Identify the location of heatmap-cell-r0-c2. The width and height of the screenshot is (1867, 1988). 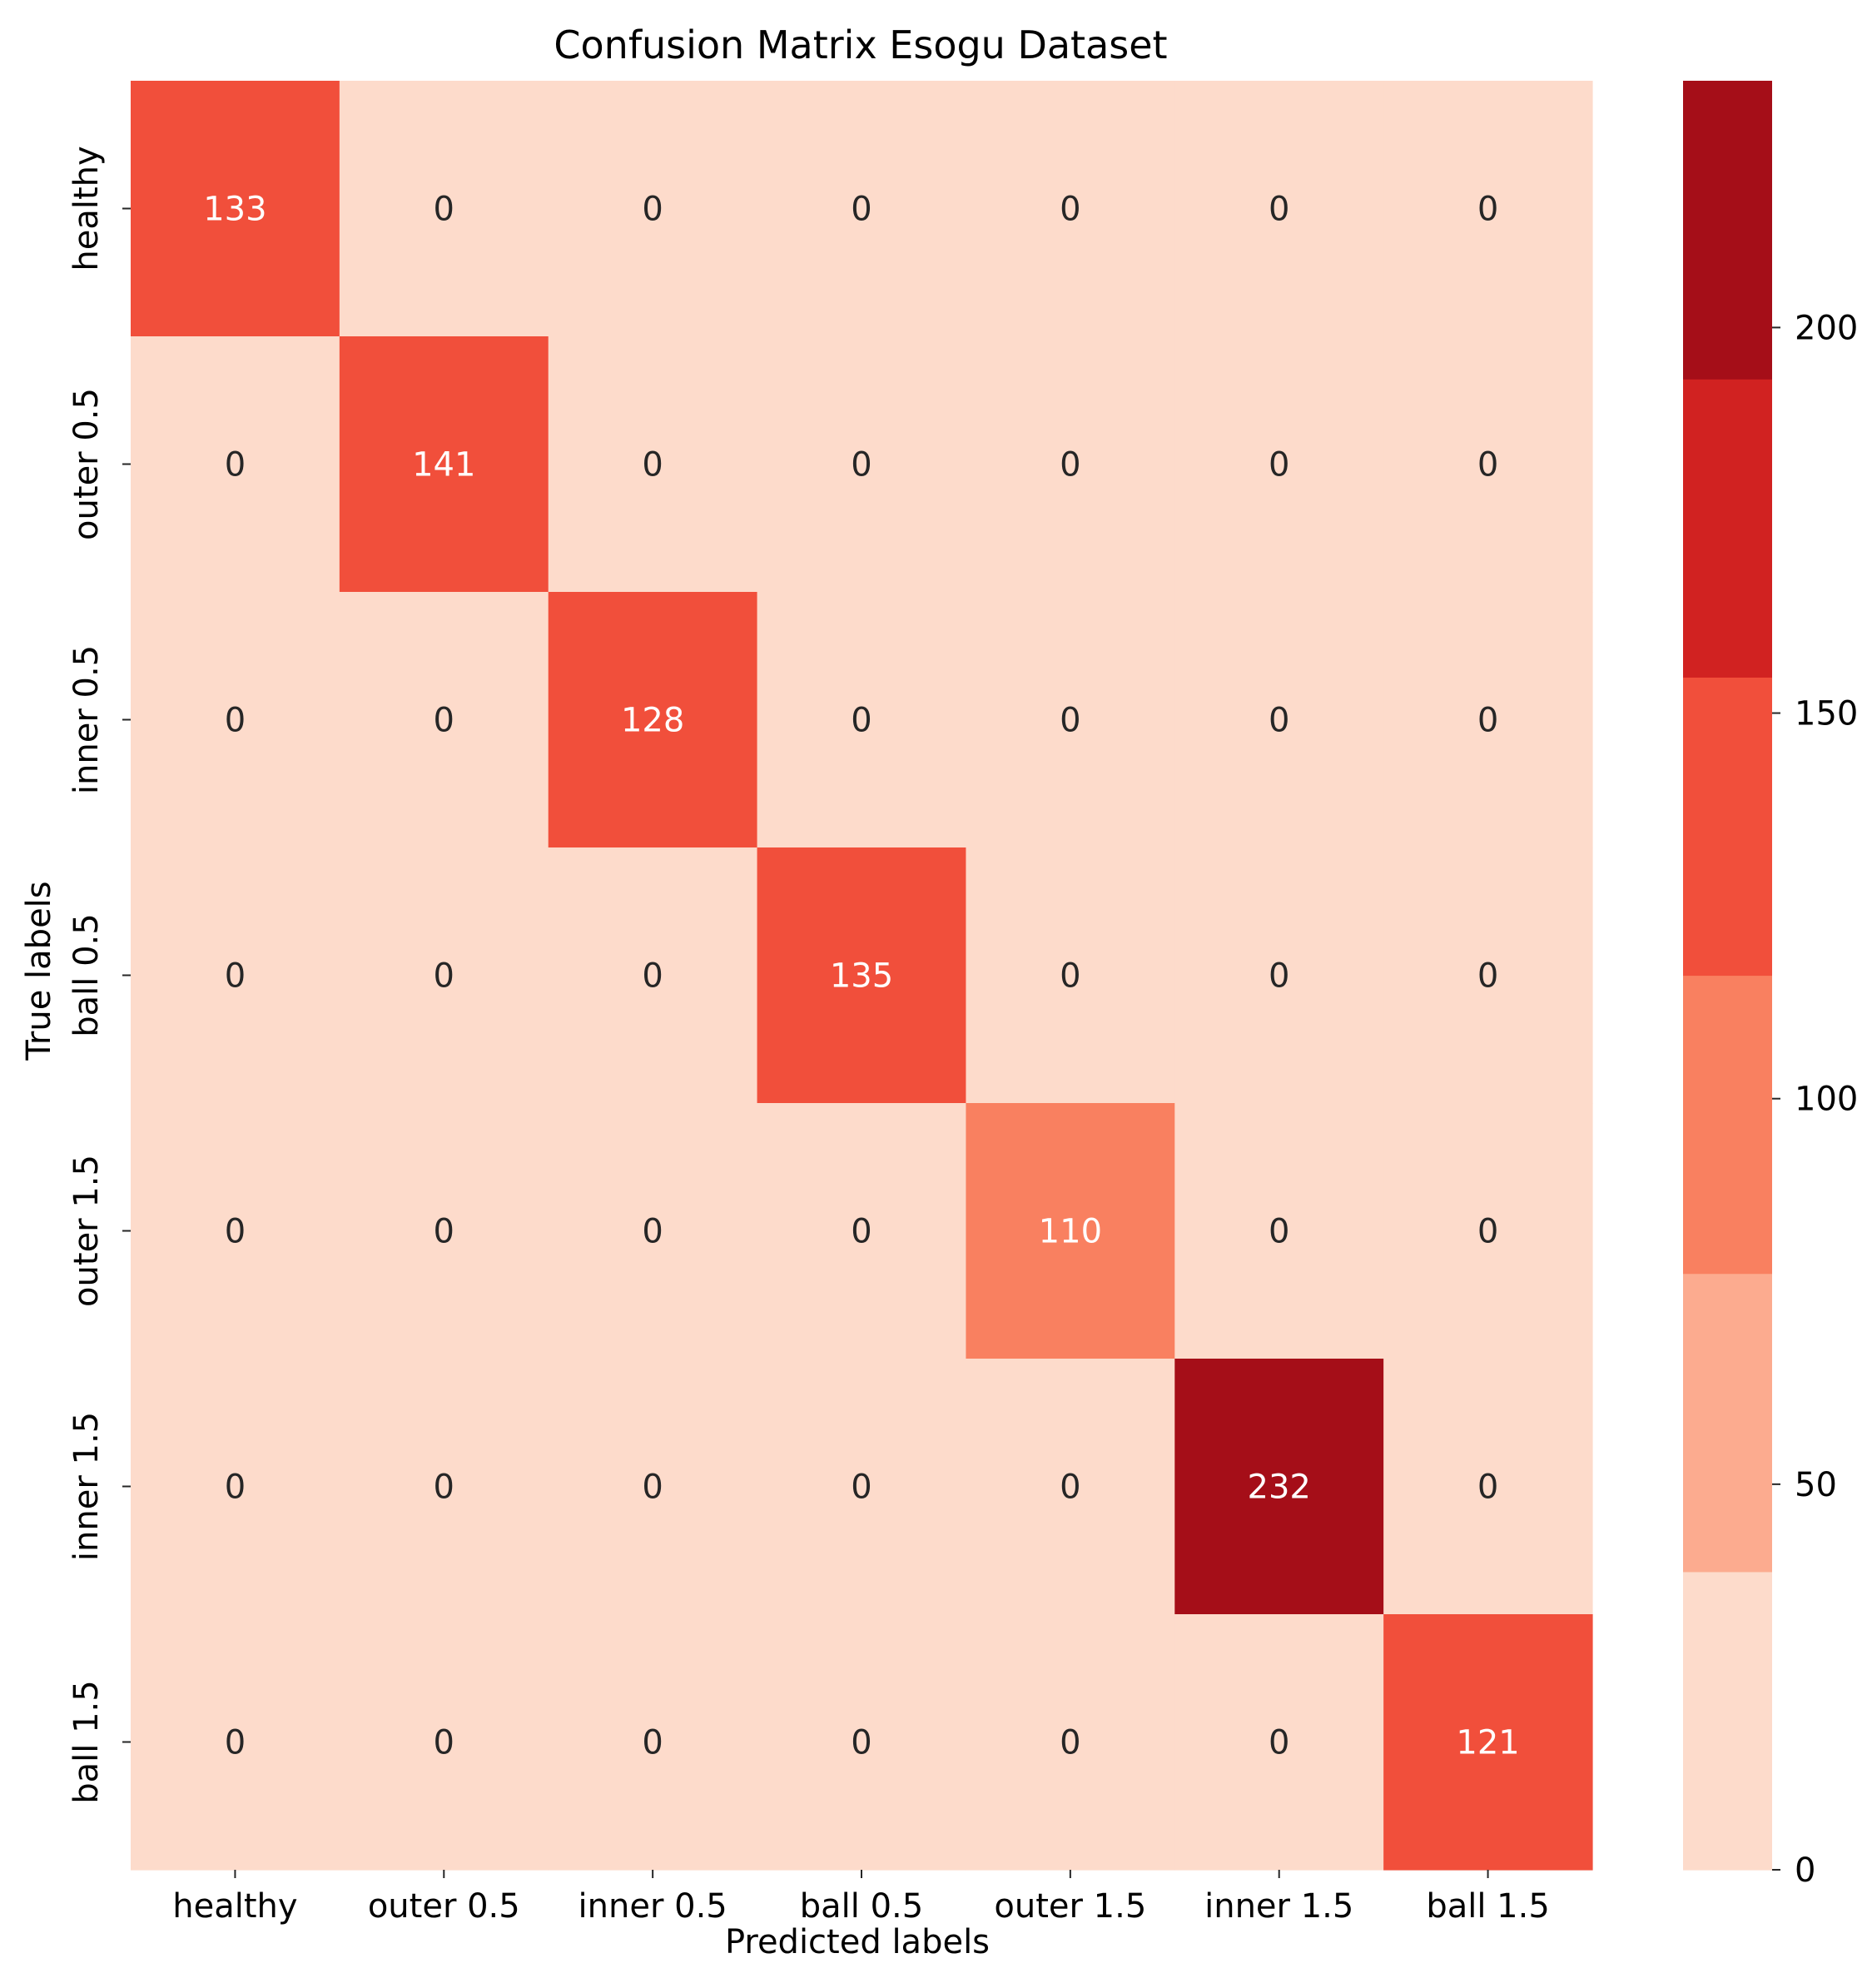
(653, 209).